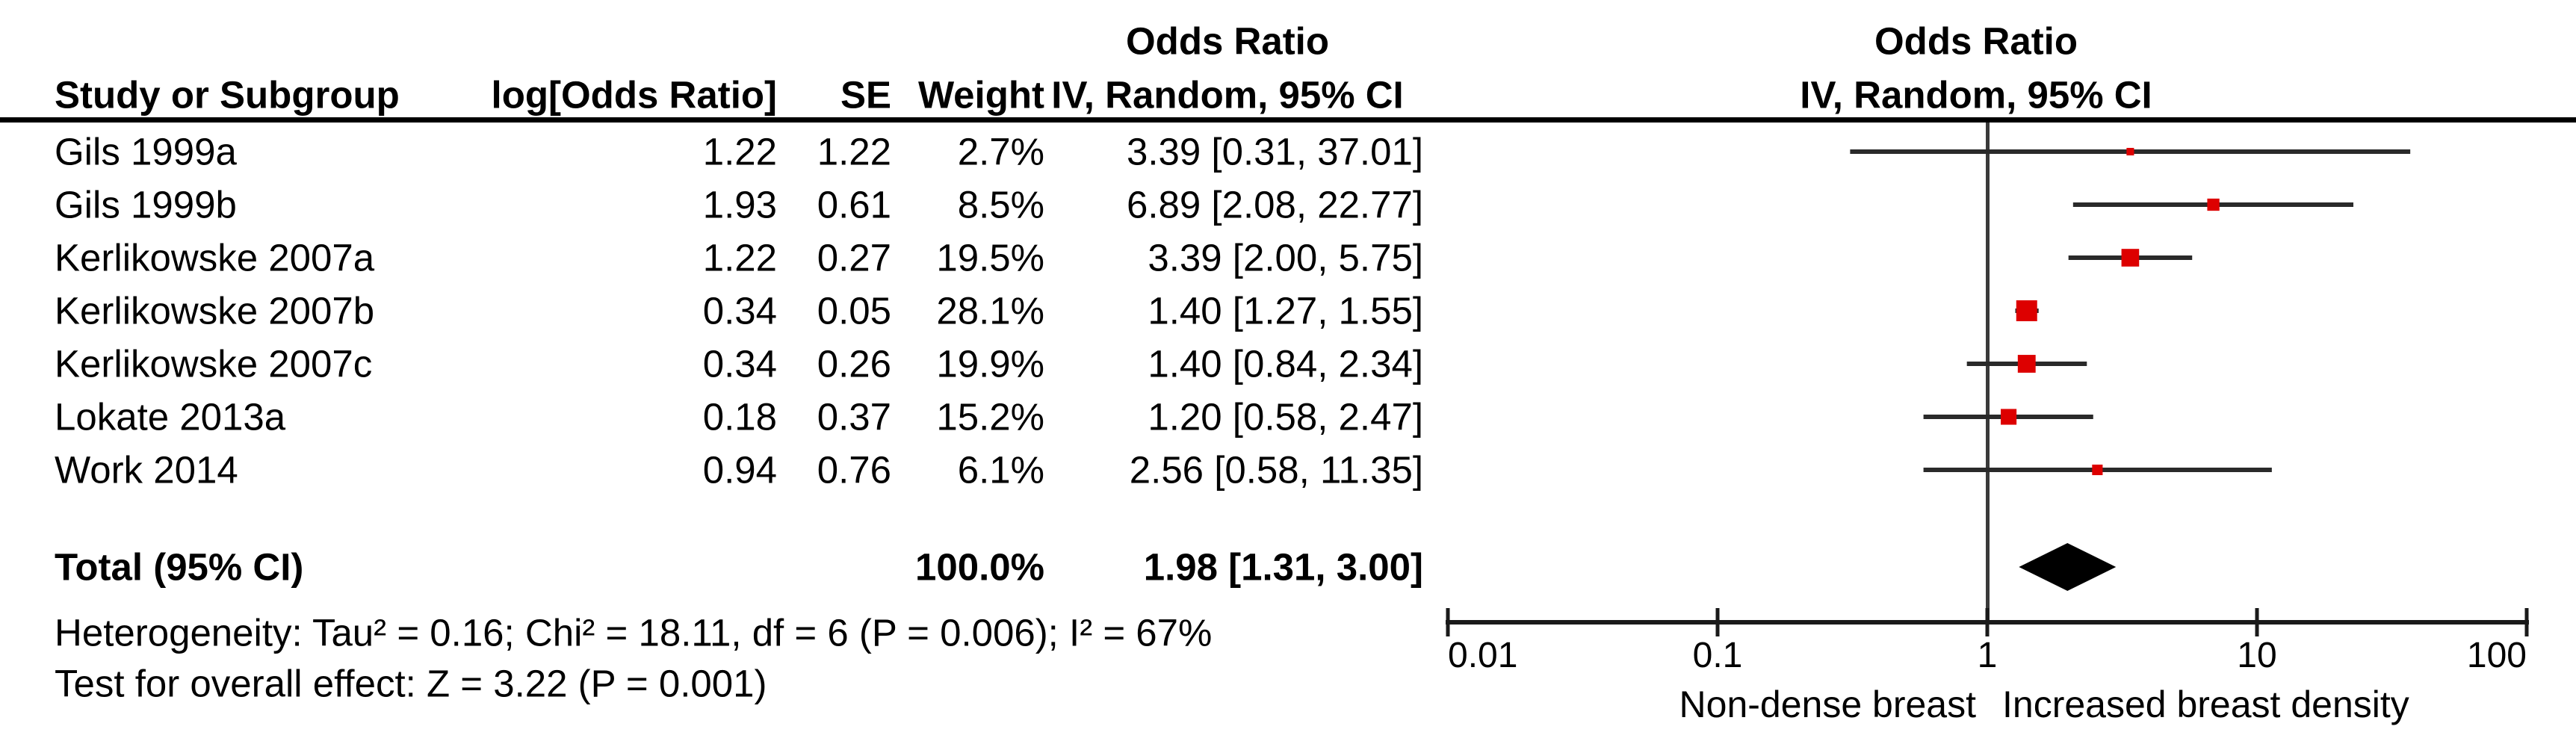 The image size is (2576, 750). I want to click on row-1-or-ci: 6.89 [2.08, 22.77], so click(1275, 204).